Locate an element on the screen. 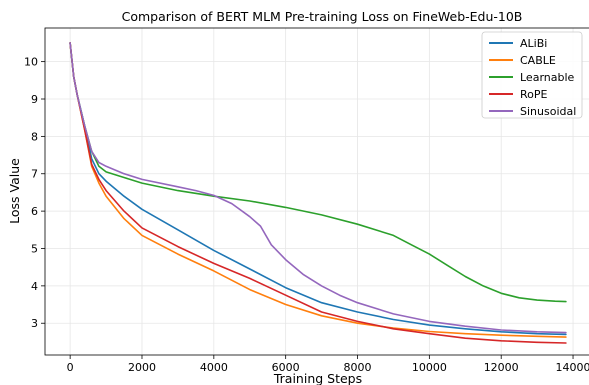 The height and width of the screenshot is (385, 589). y-tick-label: 10 is located at coordinates (31, 62).